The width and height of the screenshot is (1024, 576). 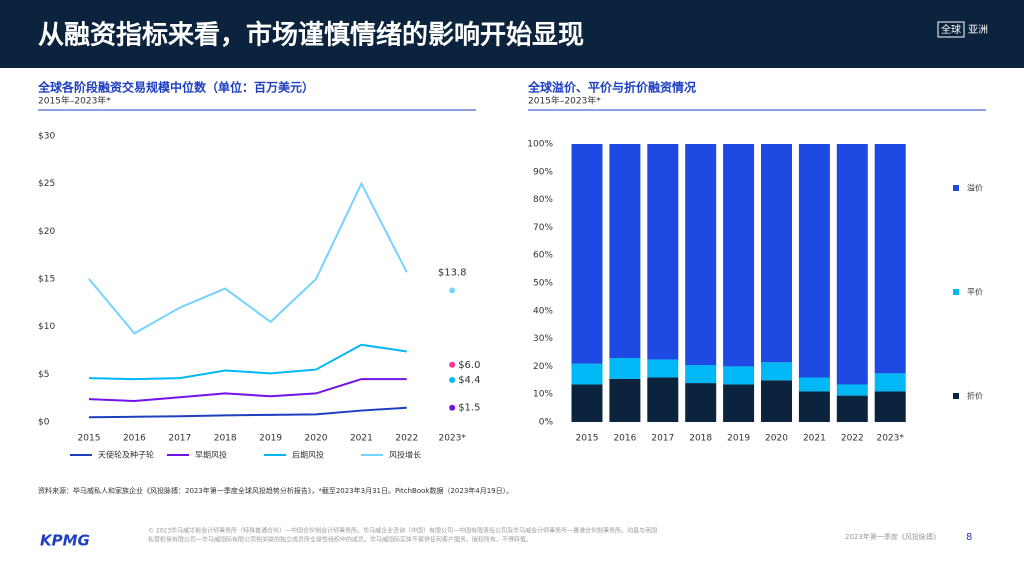 I want to click on y-tick-label: 70%, so click(x=543, y=228).